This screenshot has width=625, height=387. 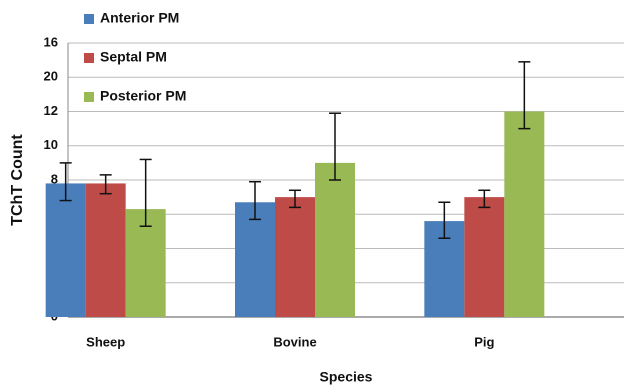 What do you see at coordinates (143, 96) in the screenshot?
I see `legend-label: Posterior PM` at bounding box center [143, 96].